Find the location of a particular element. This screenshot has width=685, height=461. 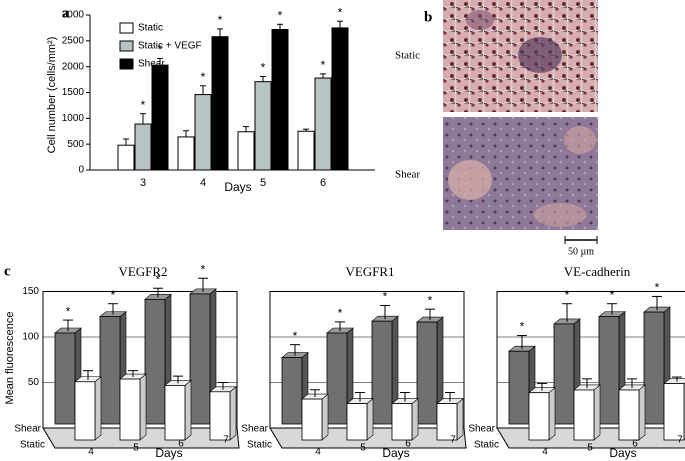

panel-label: a is located at coordinates (66, 13).